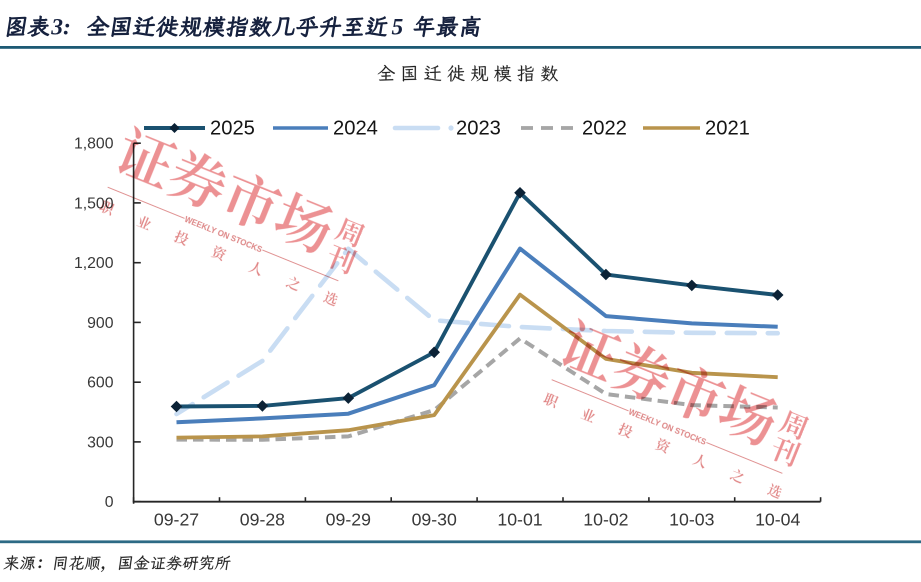 The width and height of the screenshot is (921, 582). I want to click on svg-text: 300, so click(100, 442).